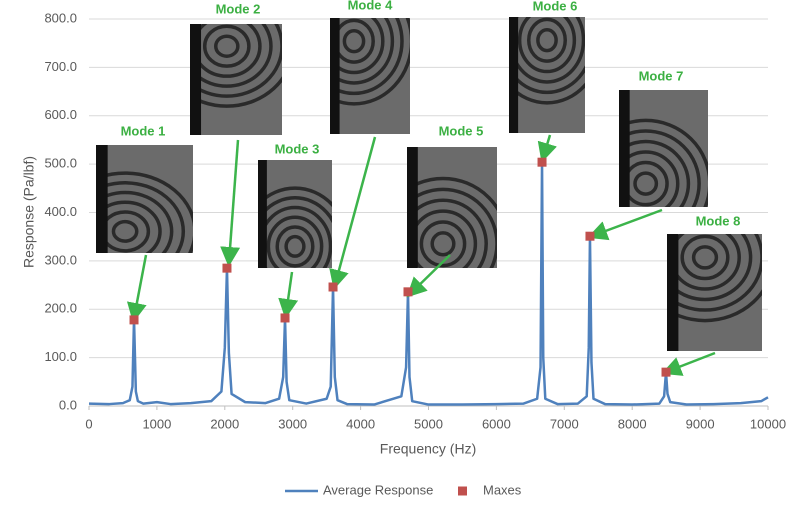 The width and height of the screenshot is (800, 508). What do you see at coordinates (371, 6) in the screenshot?
I see `mode-label: Mode 4` at bounding box center [371, 6].